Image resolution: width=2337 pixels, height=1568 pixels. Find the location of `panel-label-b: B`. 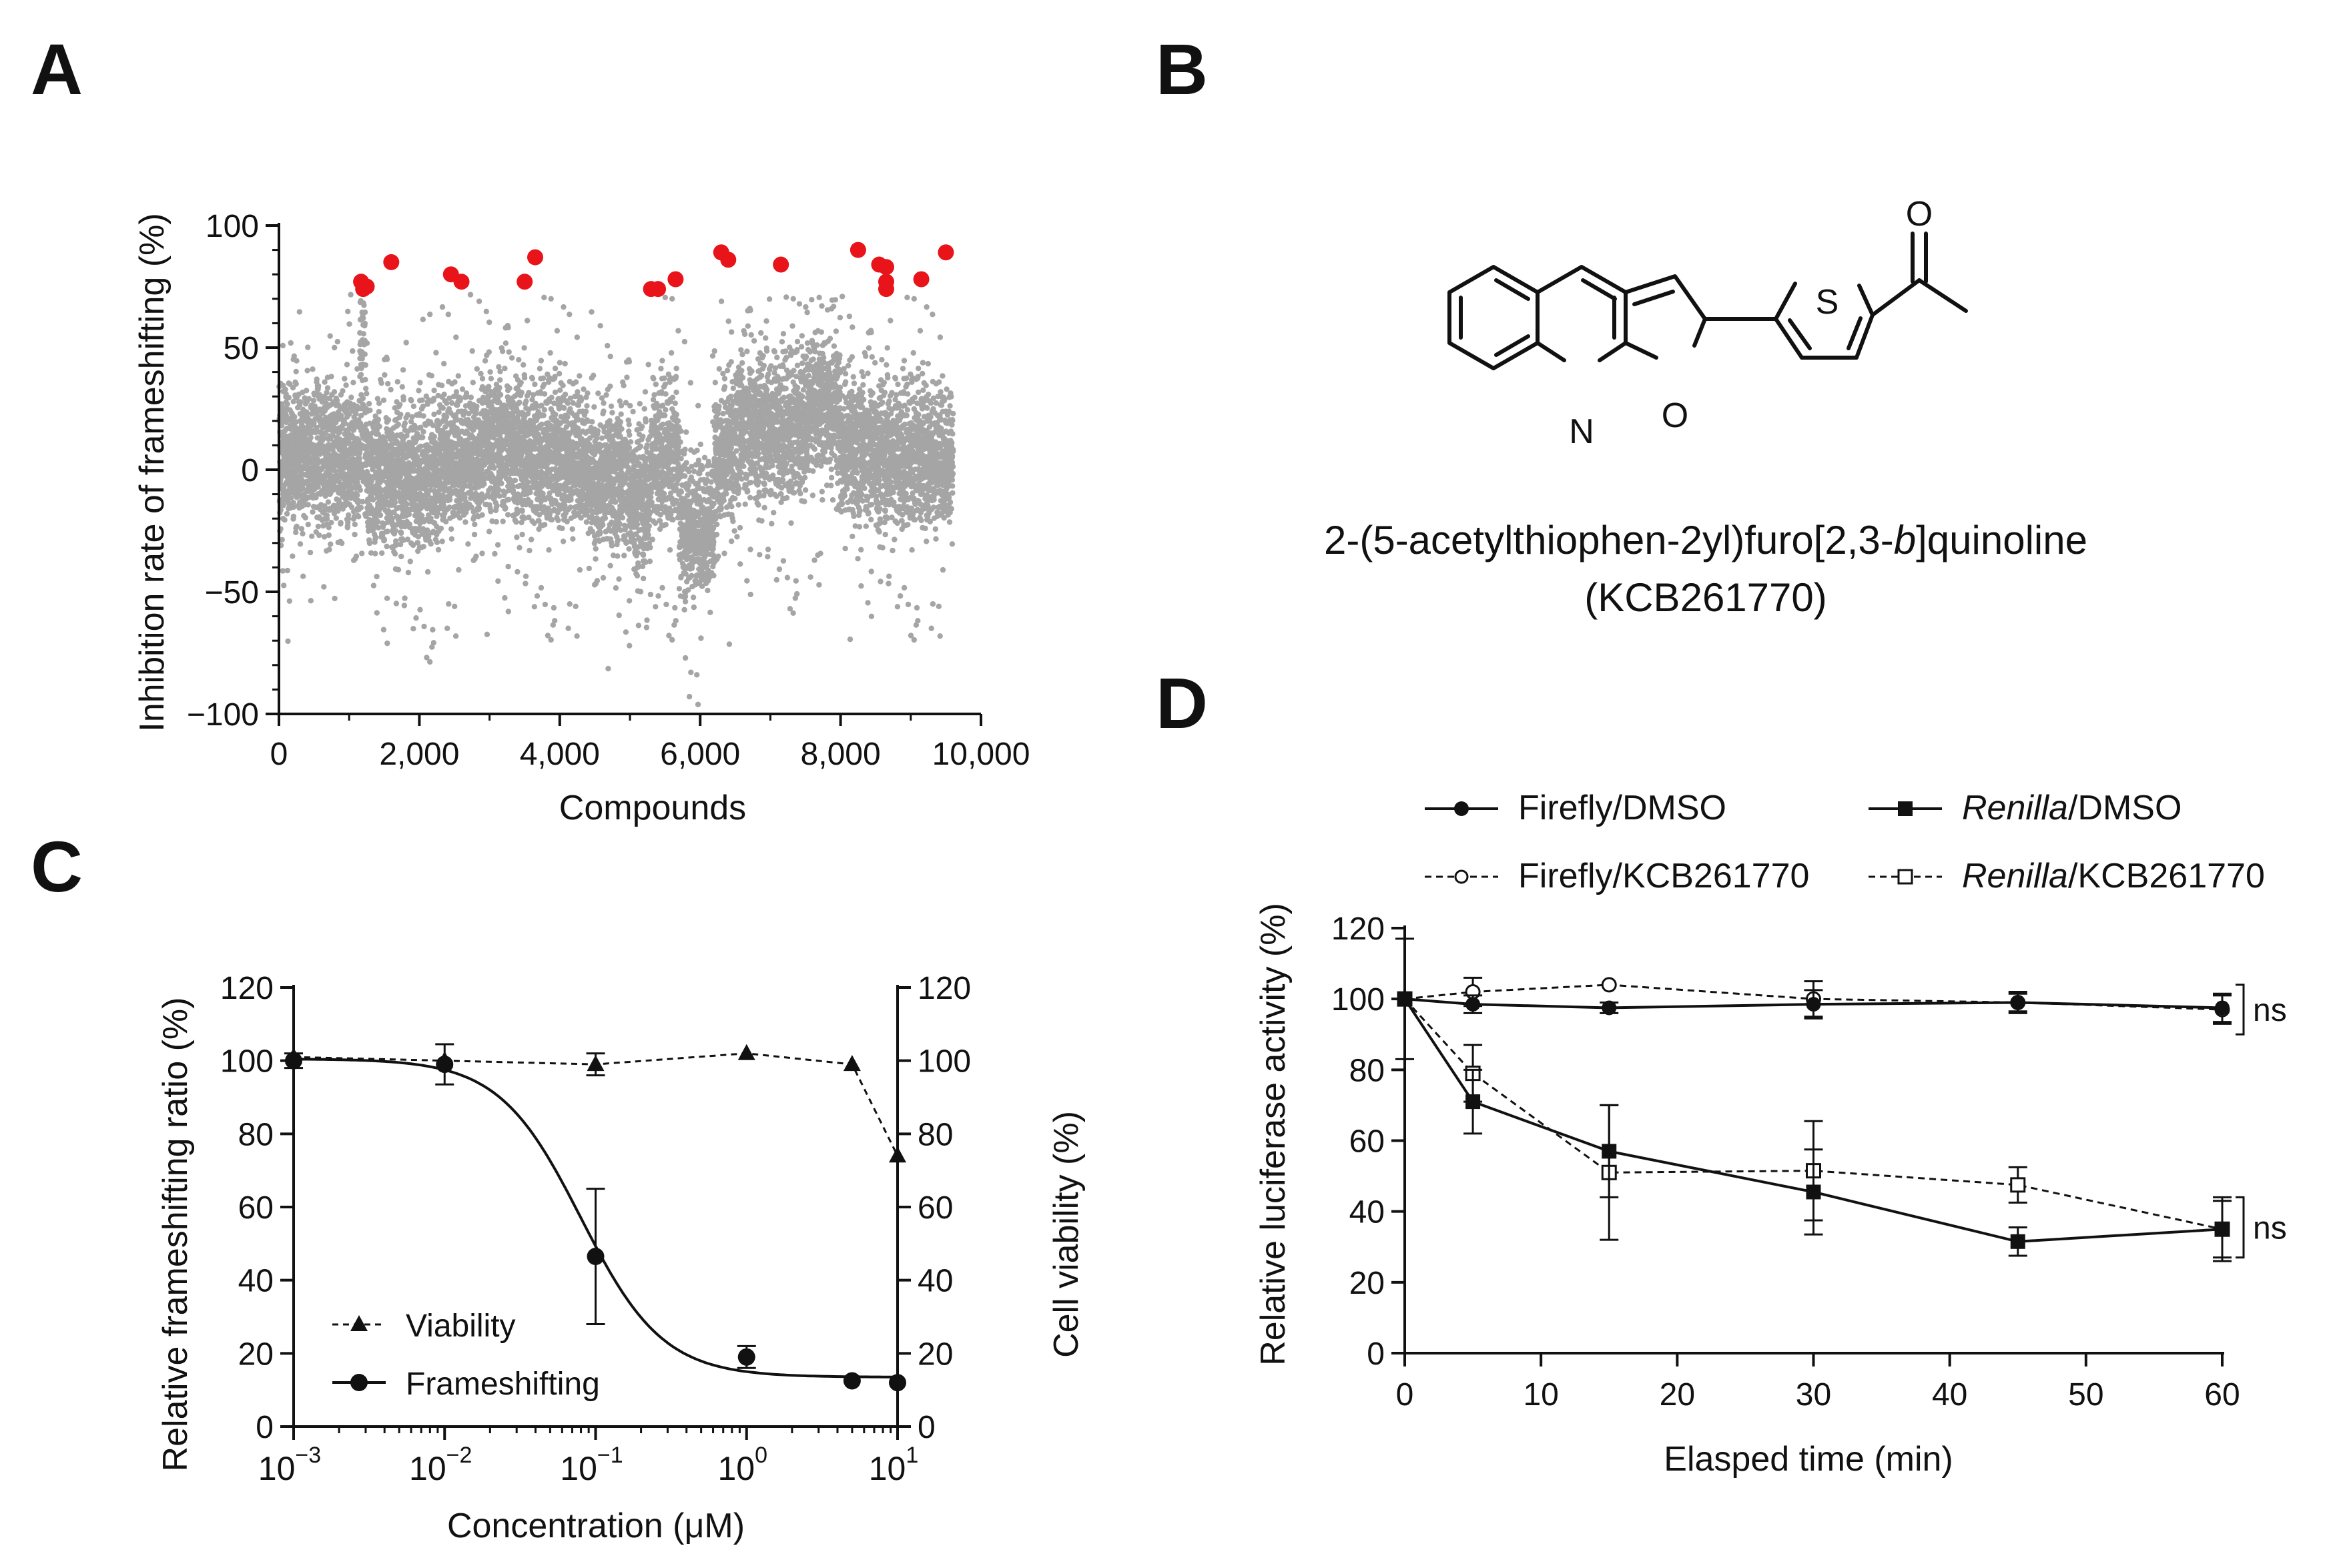

panel-label-b: B is located at coordinates (1182, 69).